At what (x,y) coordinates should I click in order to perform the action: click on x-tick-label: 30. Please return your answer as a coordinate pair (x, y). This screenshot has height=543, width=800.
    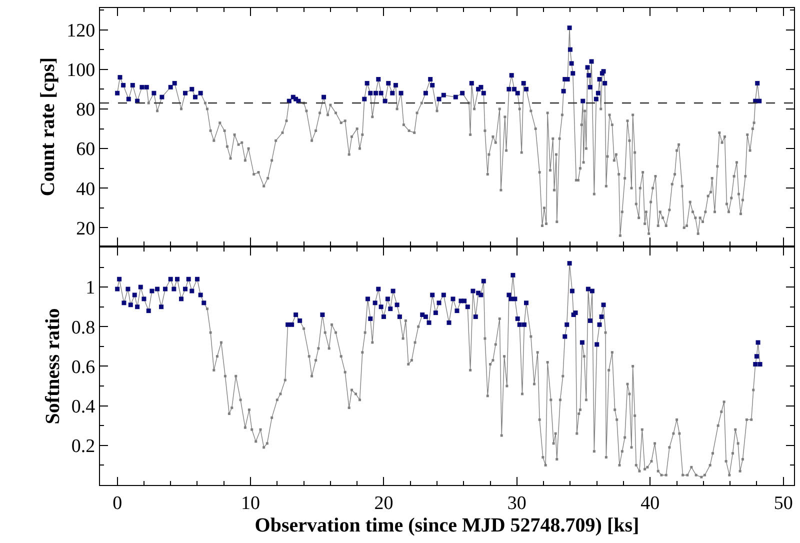
    Looking at the image, I should click on (516, 503).